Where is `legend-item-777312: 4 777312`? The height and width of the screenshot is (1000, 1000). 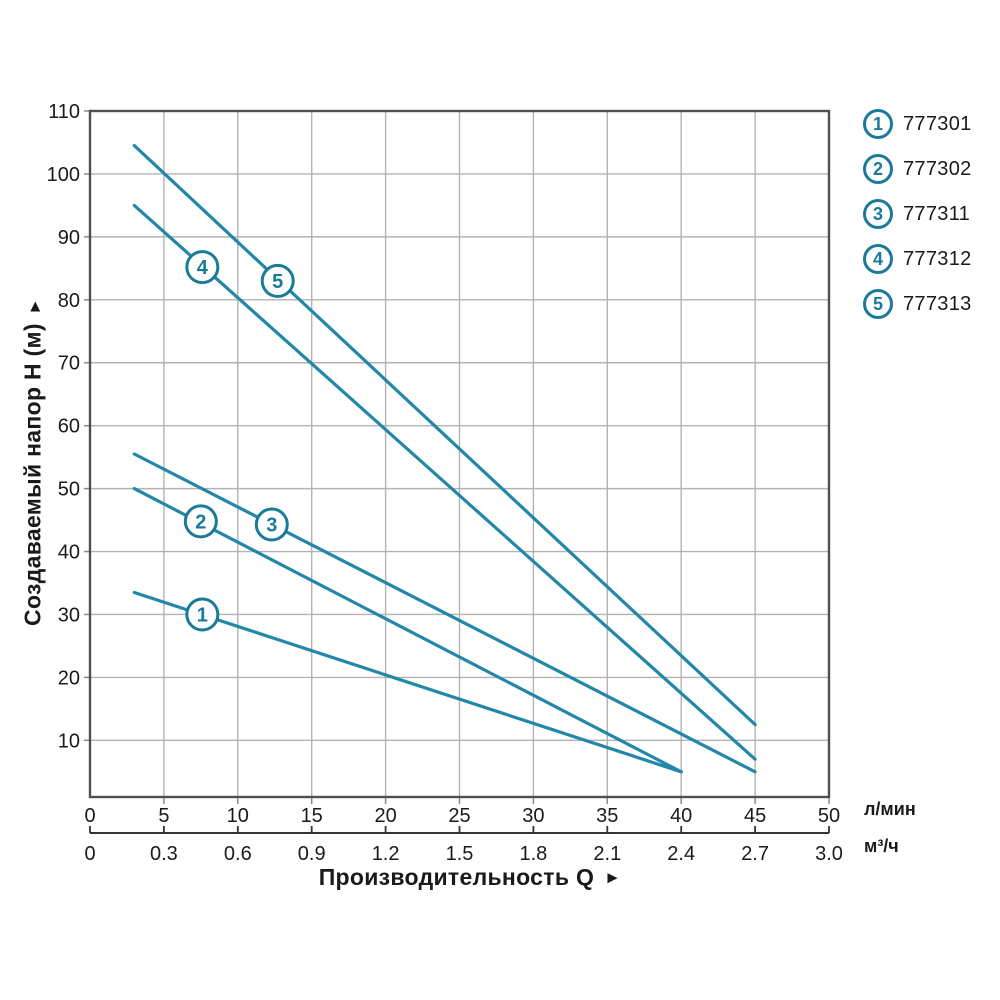
legend-item-777312: 4 777312 is located at coordinates (917, 259).